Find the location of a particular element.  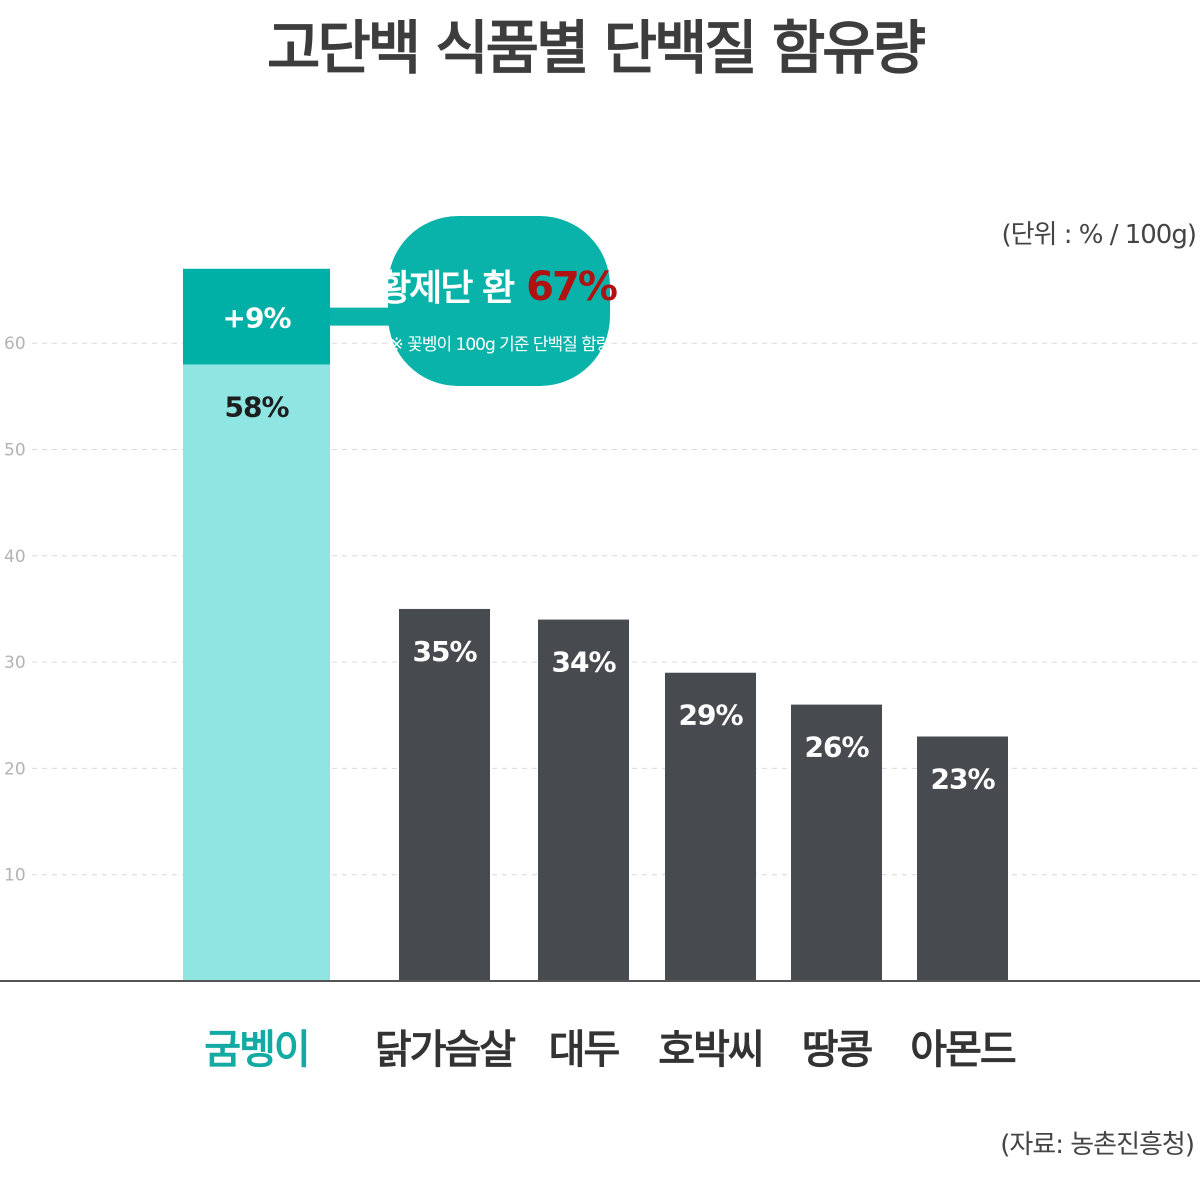

bar-value-label: 29% is located at coordinates (710, 715).